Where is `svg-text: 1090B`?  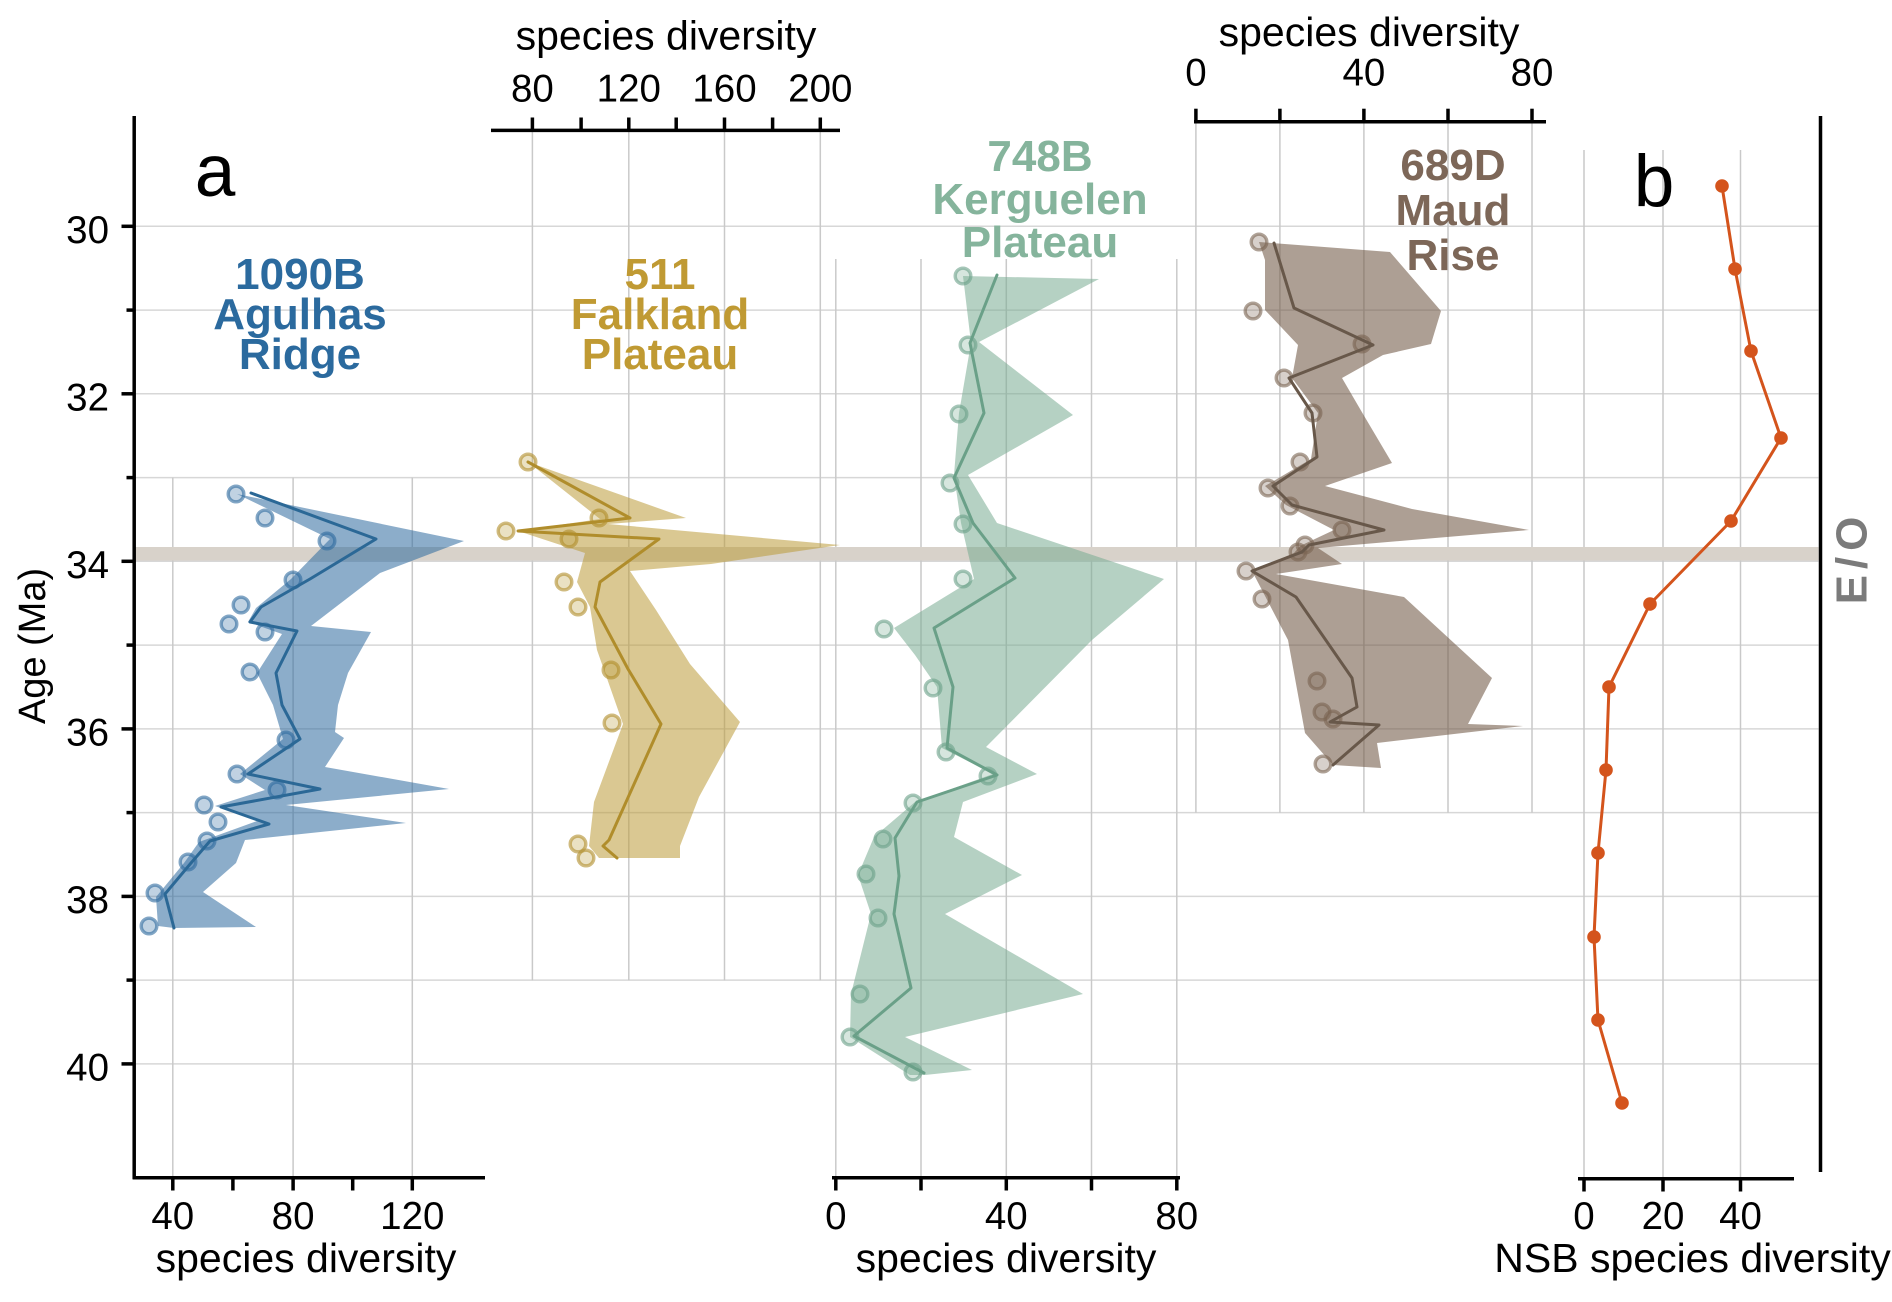
svg-text: 1090B is located at coordinates (300, 274).